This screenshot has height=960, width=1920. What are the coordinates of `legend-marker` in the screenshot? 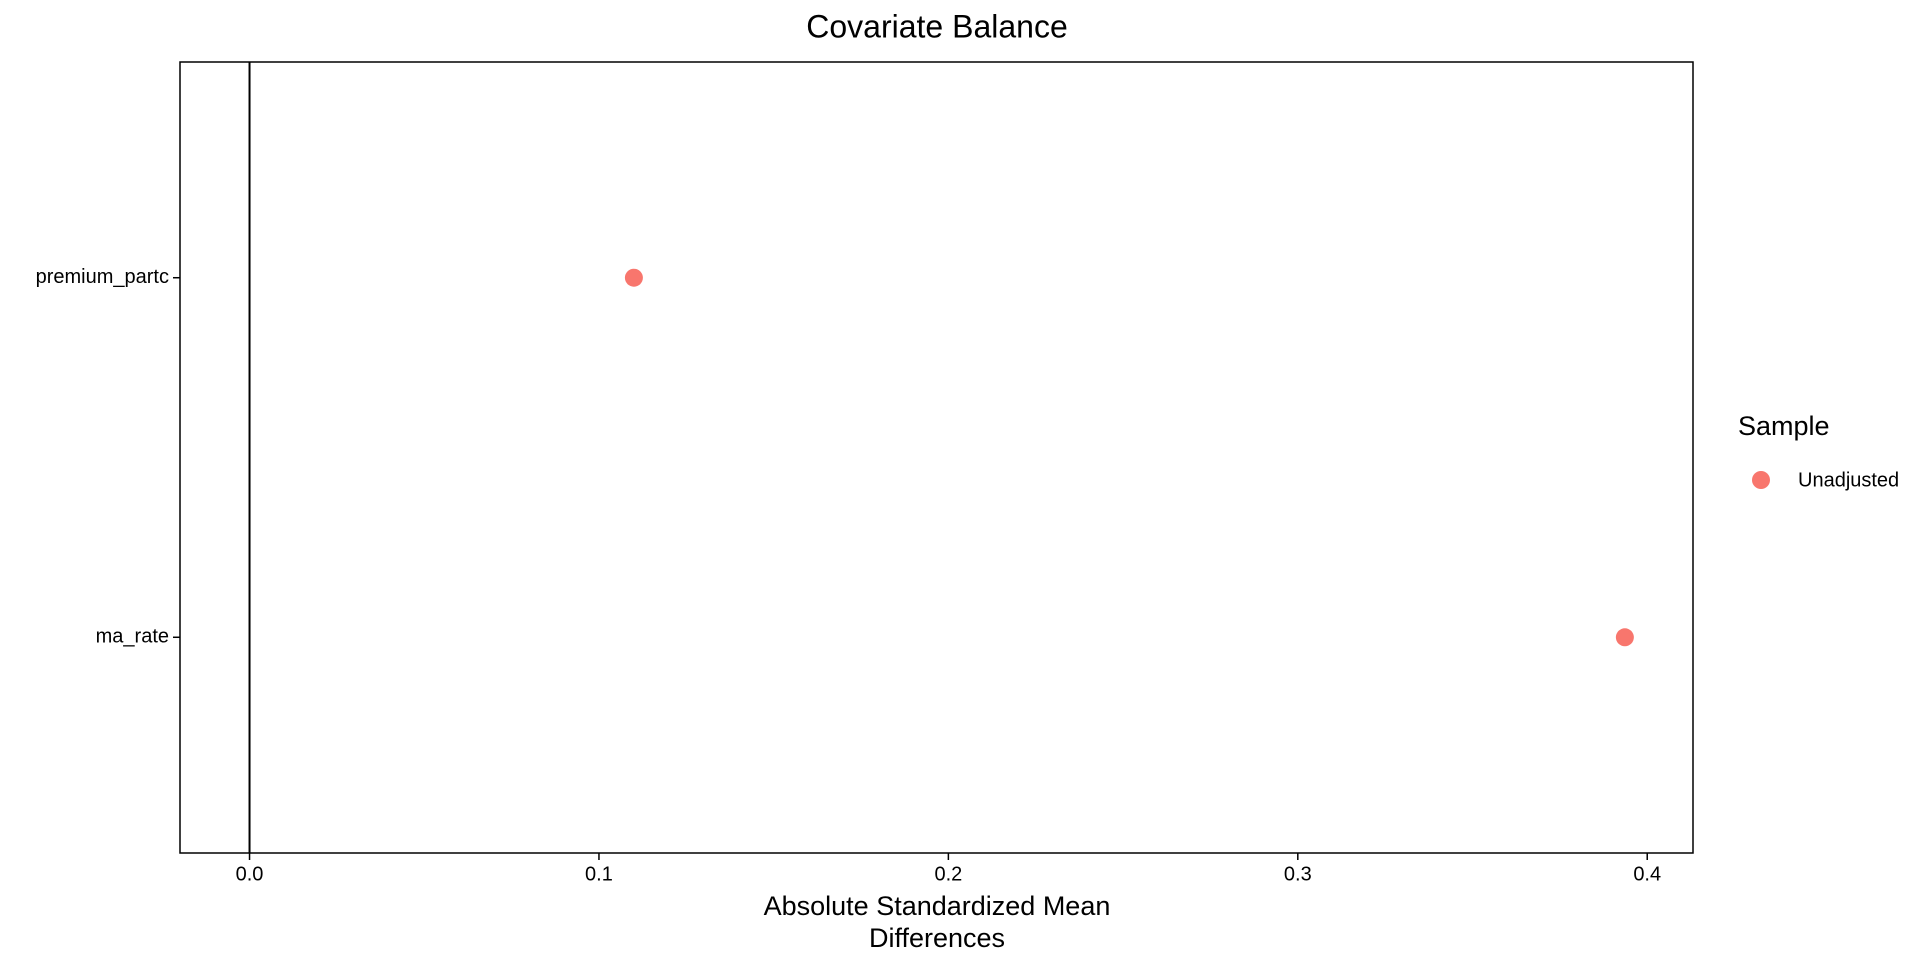 It's located at (1761, 480).